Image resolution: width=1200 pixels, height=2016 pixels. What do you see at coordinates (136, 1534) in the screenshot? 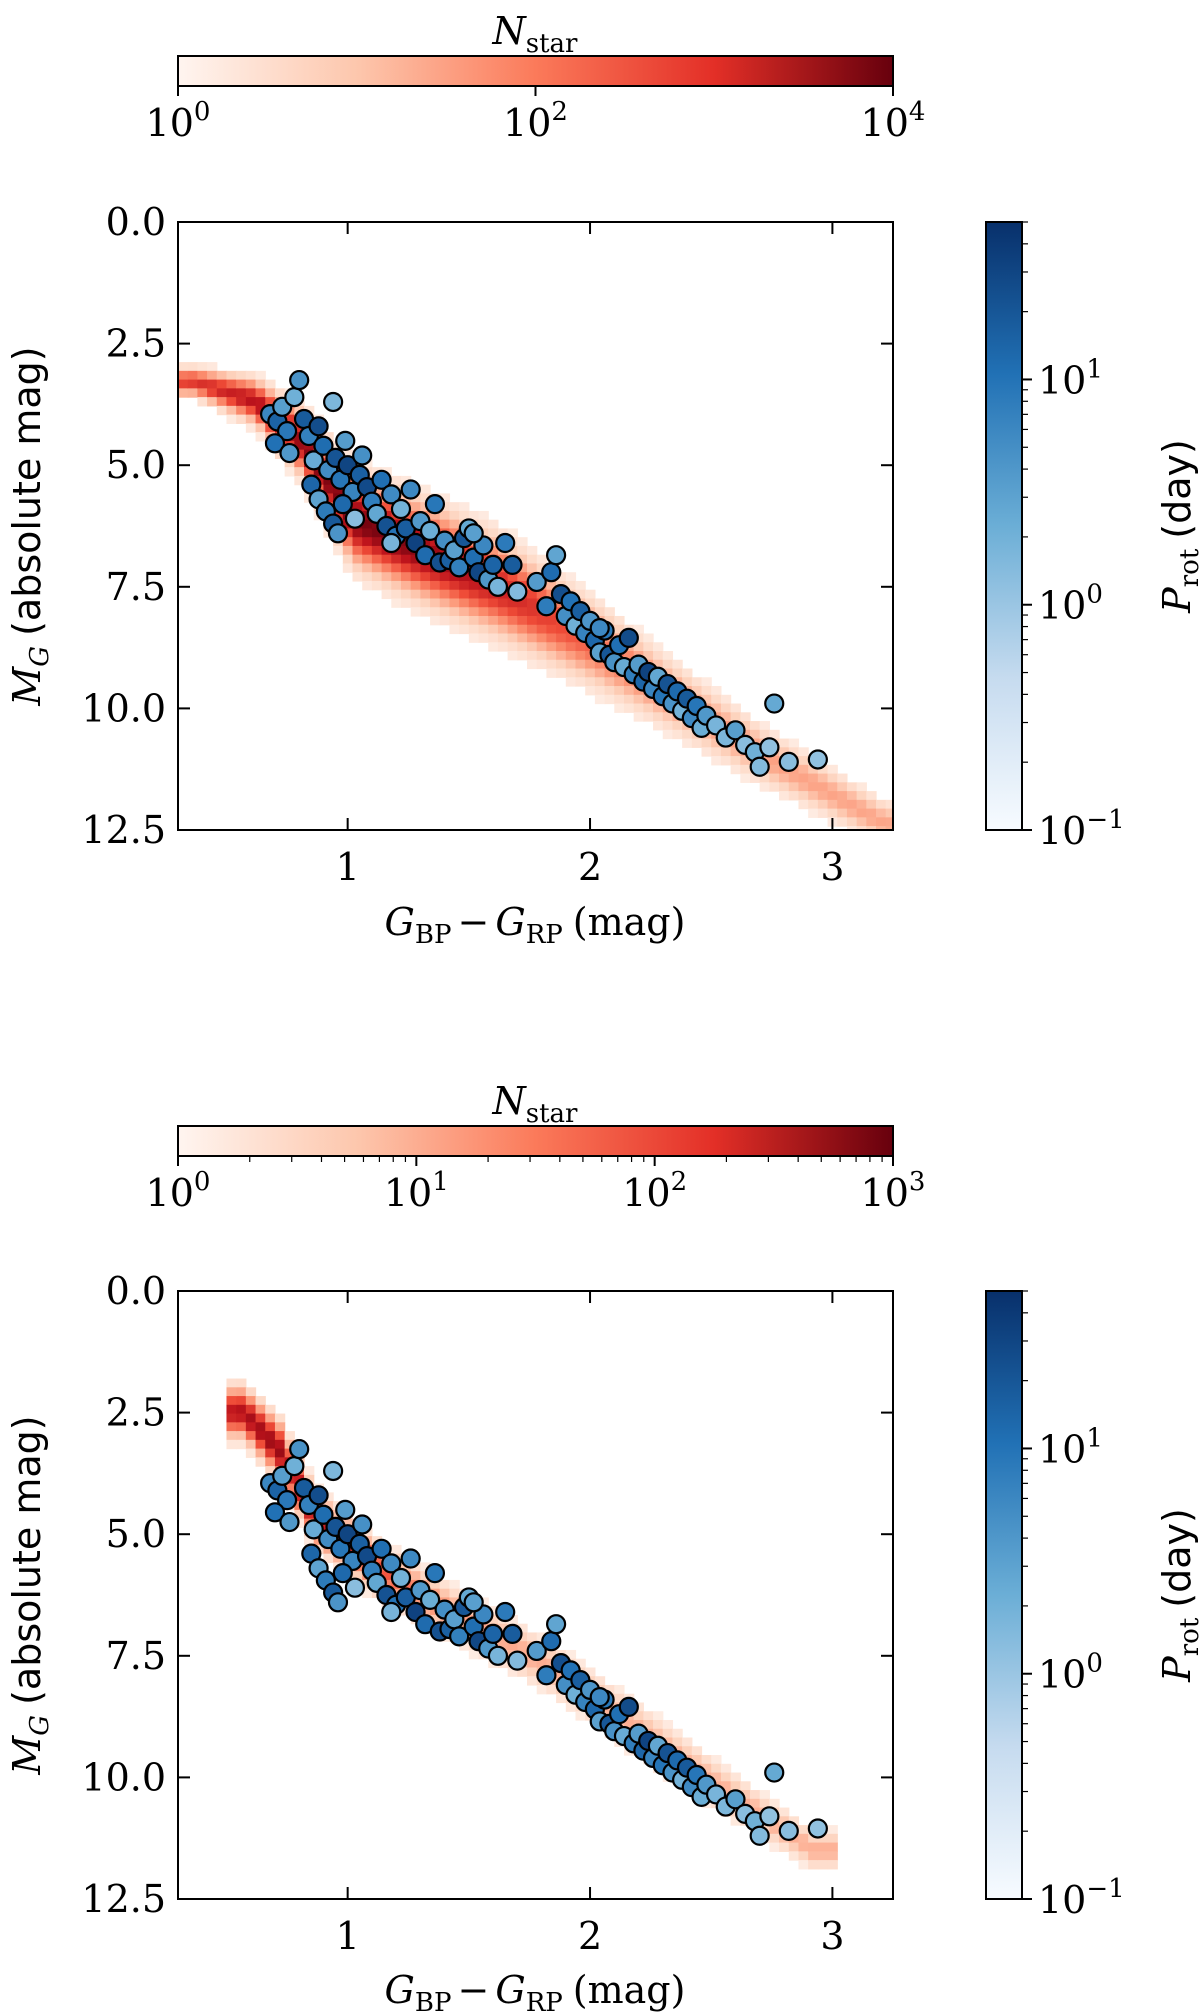
I see `y-tick-label: 5.0` at bounding box center [136, 1534].